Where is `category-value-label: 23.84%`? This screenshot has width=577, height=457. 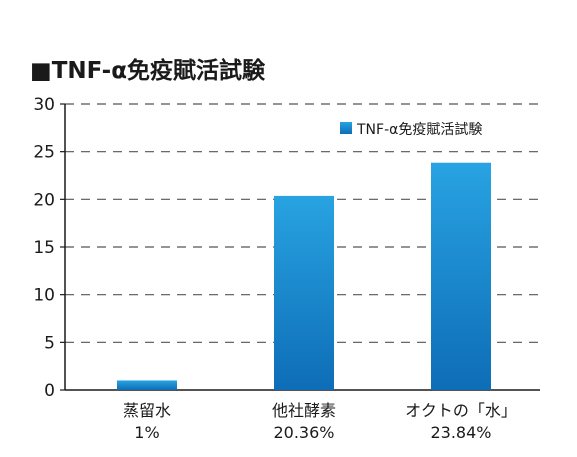 category-value-label: 23.84% is located at coordinates (460, 432).